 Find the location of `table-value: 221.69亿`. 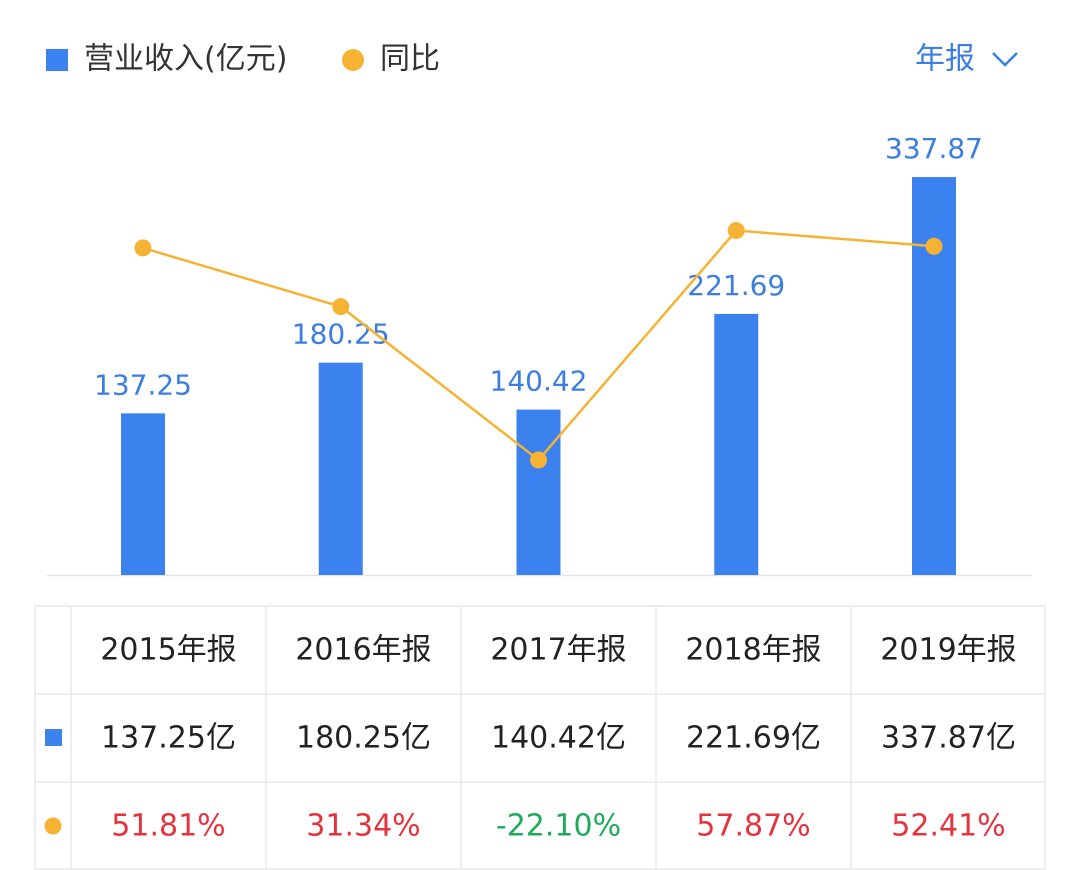

table-value: 221.69亿 is located at coordinates (753, 738).